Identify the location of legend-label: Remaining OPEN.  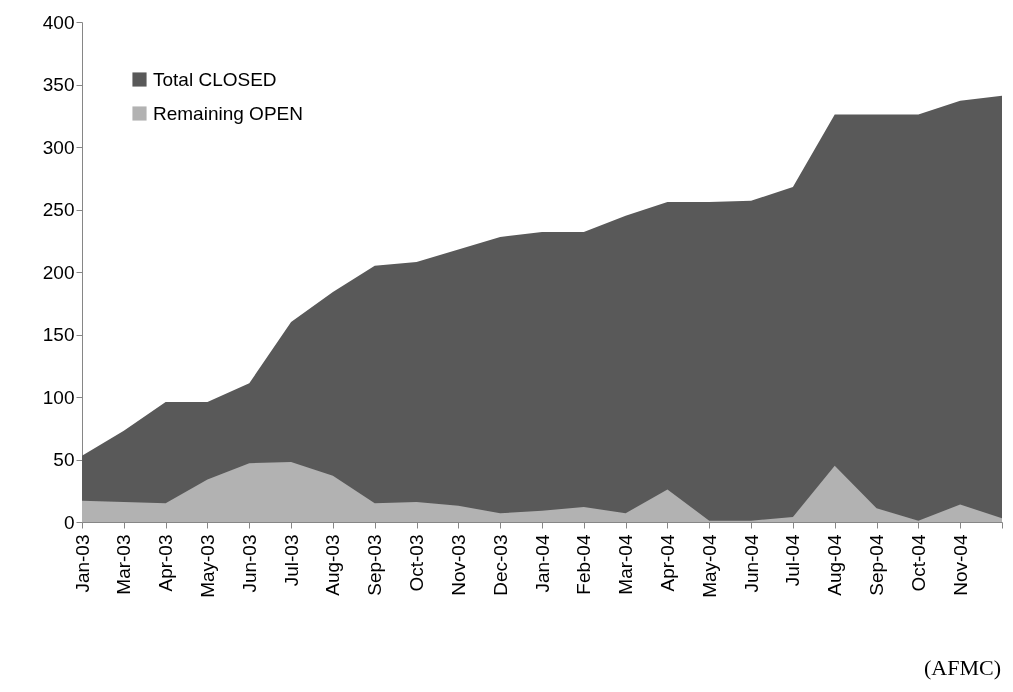
(228, 113).